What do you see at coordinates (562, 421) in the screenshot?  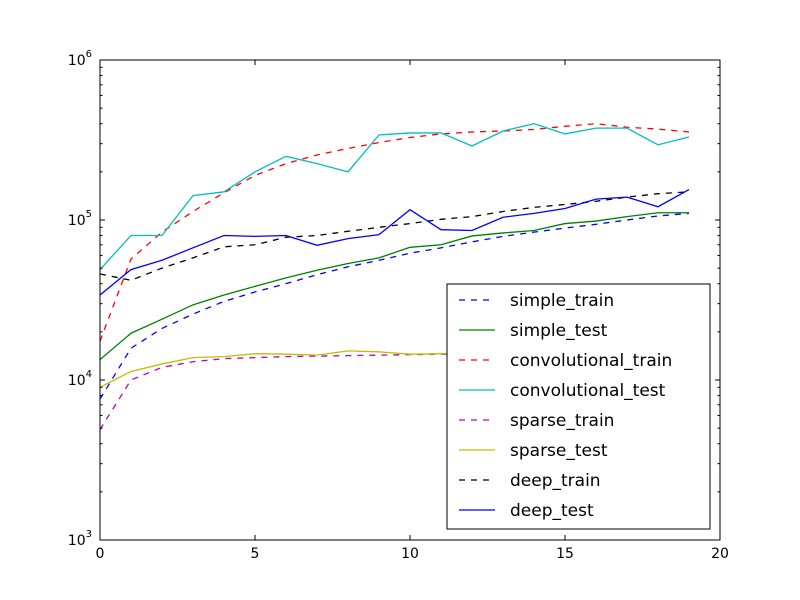 I see `legend-label: sparse_train` at bounding box center [562, 421].